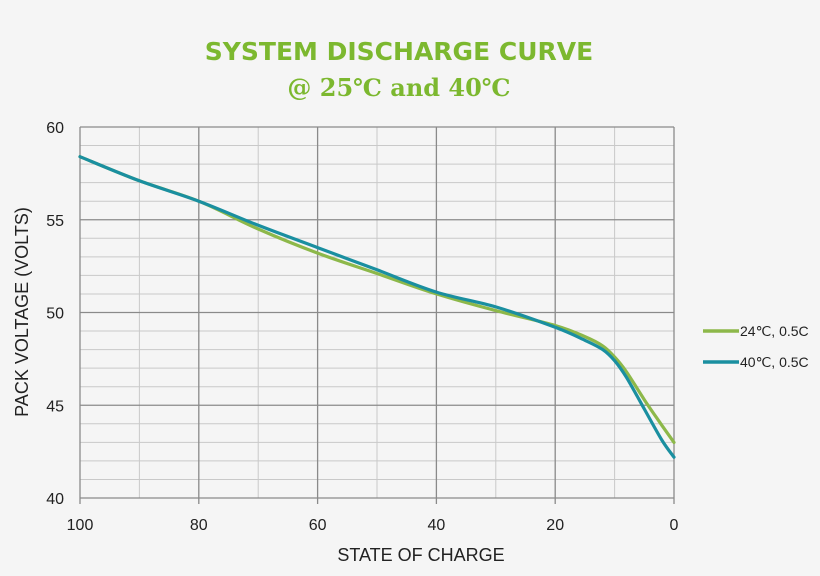  What do you see at coordinates (22, 312) in the screenshot?
I see `y-axis-label: PACK VOLTAGE (VOLTS)` at bounding box center [22, 312].